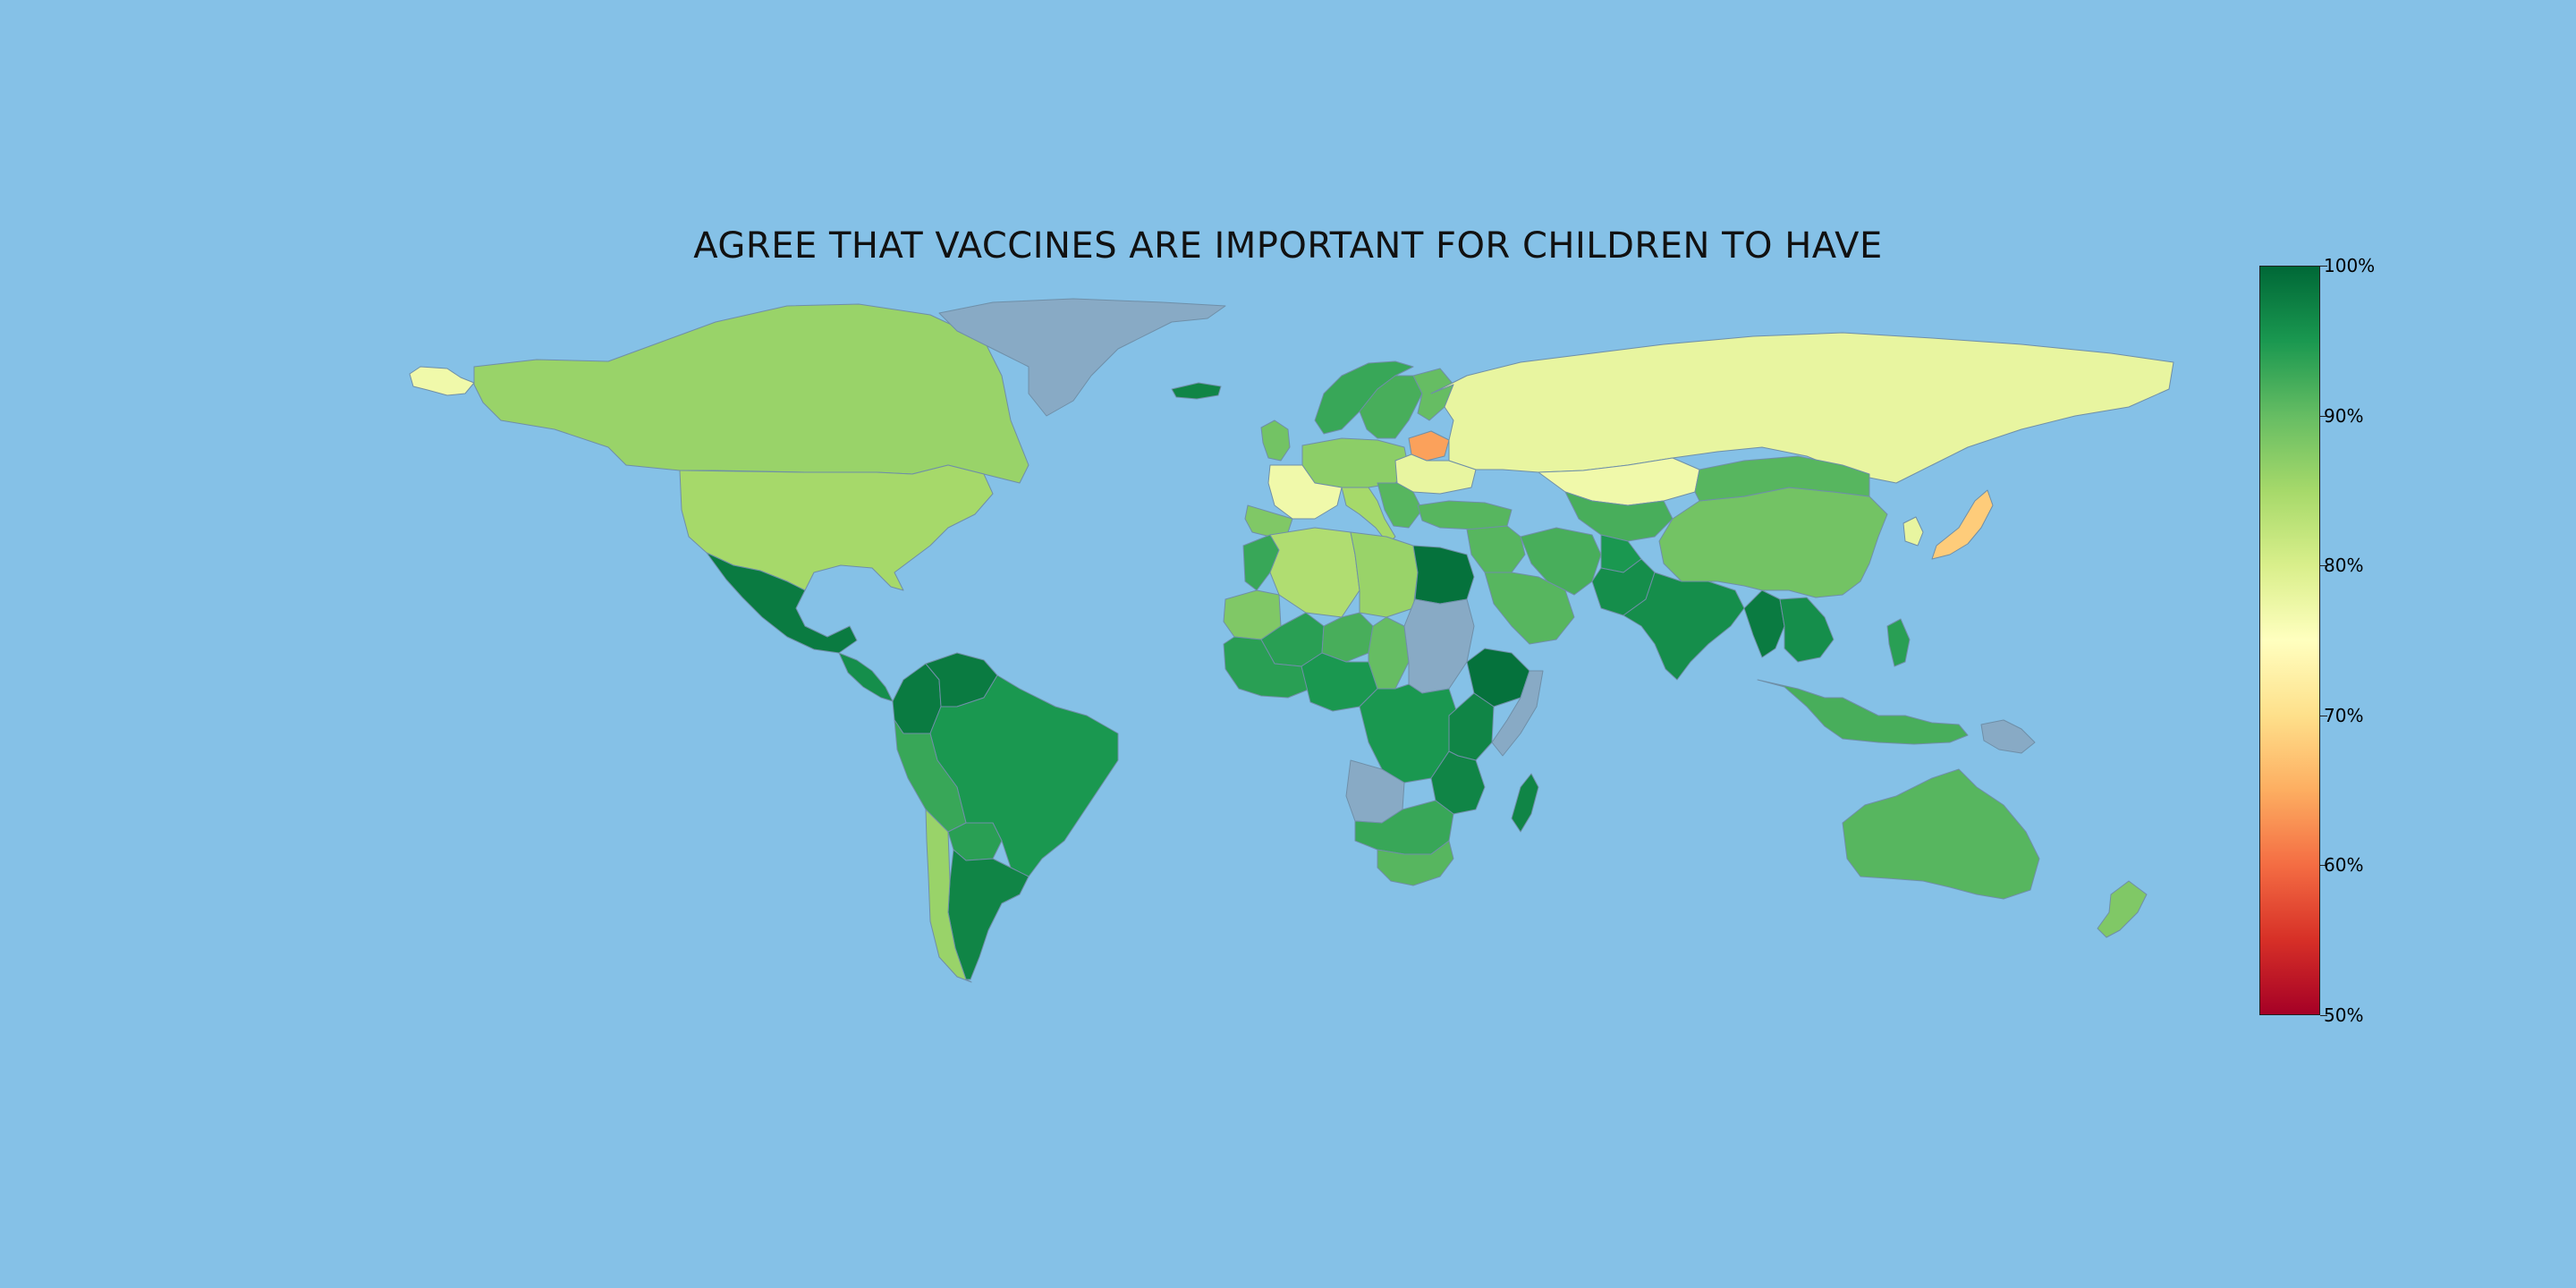 The height and width of the screenshot is (1288, 2576). What do you see at coordinates (2344, 566) in the screenshot?
I see `colorbar-tick-label: 80%` at bounding box center [2344, 566].